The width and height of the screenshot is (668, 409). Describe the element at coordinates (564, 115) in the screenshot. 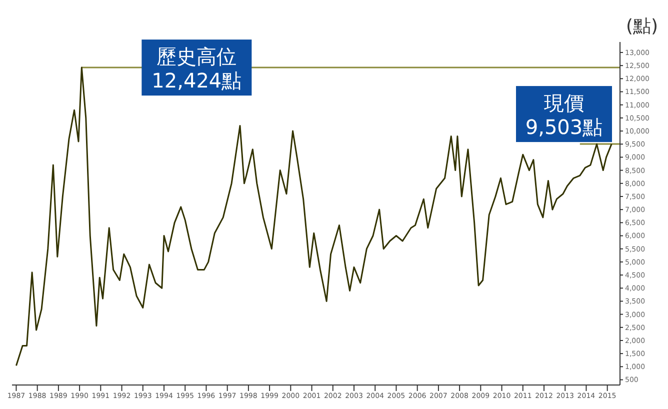

I see `ref-line-label: 現價 9,503點` at that location.